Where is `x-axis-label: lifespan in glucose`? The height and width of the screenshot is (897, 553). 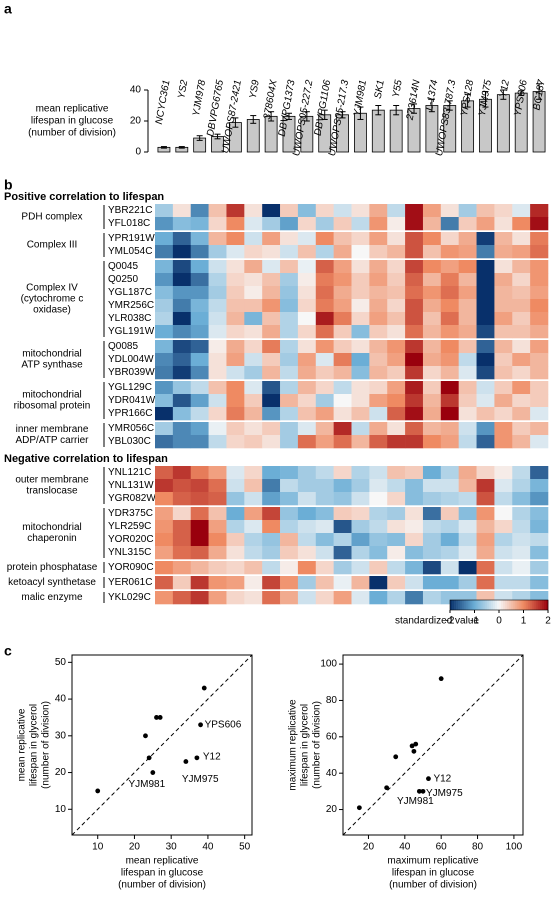
x-axis-label: lifespan in glucose is located at coordinates (162, 873).